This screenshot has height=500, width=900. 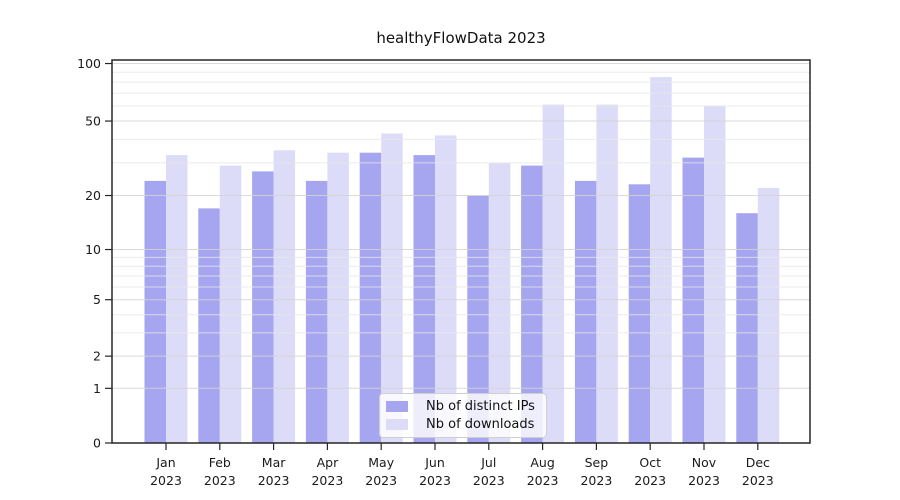 What do you see at coordinates (758, 462) in the screenshot?
I see `x-tick-label-month: Dec` at bounding box center [758, 462].